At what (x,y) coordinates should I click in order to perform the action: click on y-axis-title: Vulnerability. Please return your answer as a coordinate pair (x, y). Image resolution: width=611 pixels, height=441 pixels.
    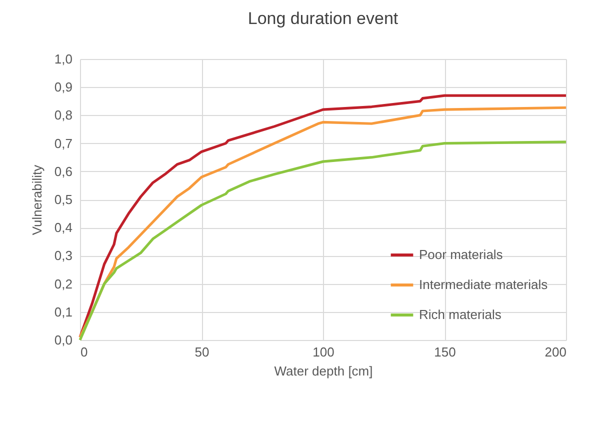
    Looking at the image, I should click on (36, 200).